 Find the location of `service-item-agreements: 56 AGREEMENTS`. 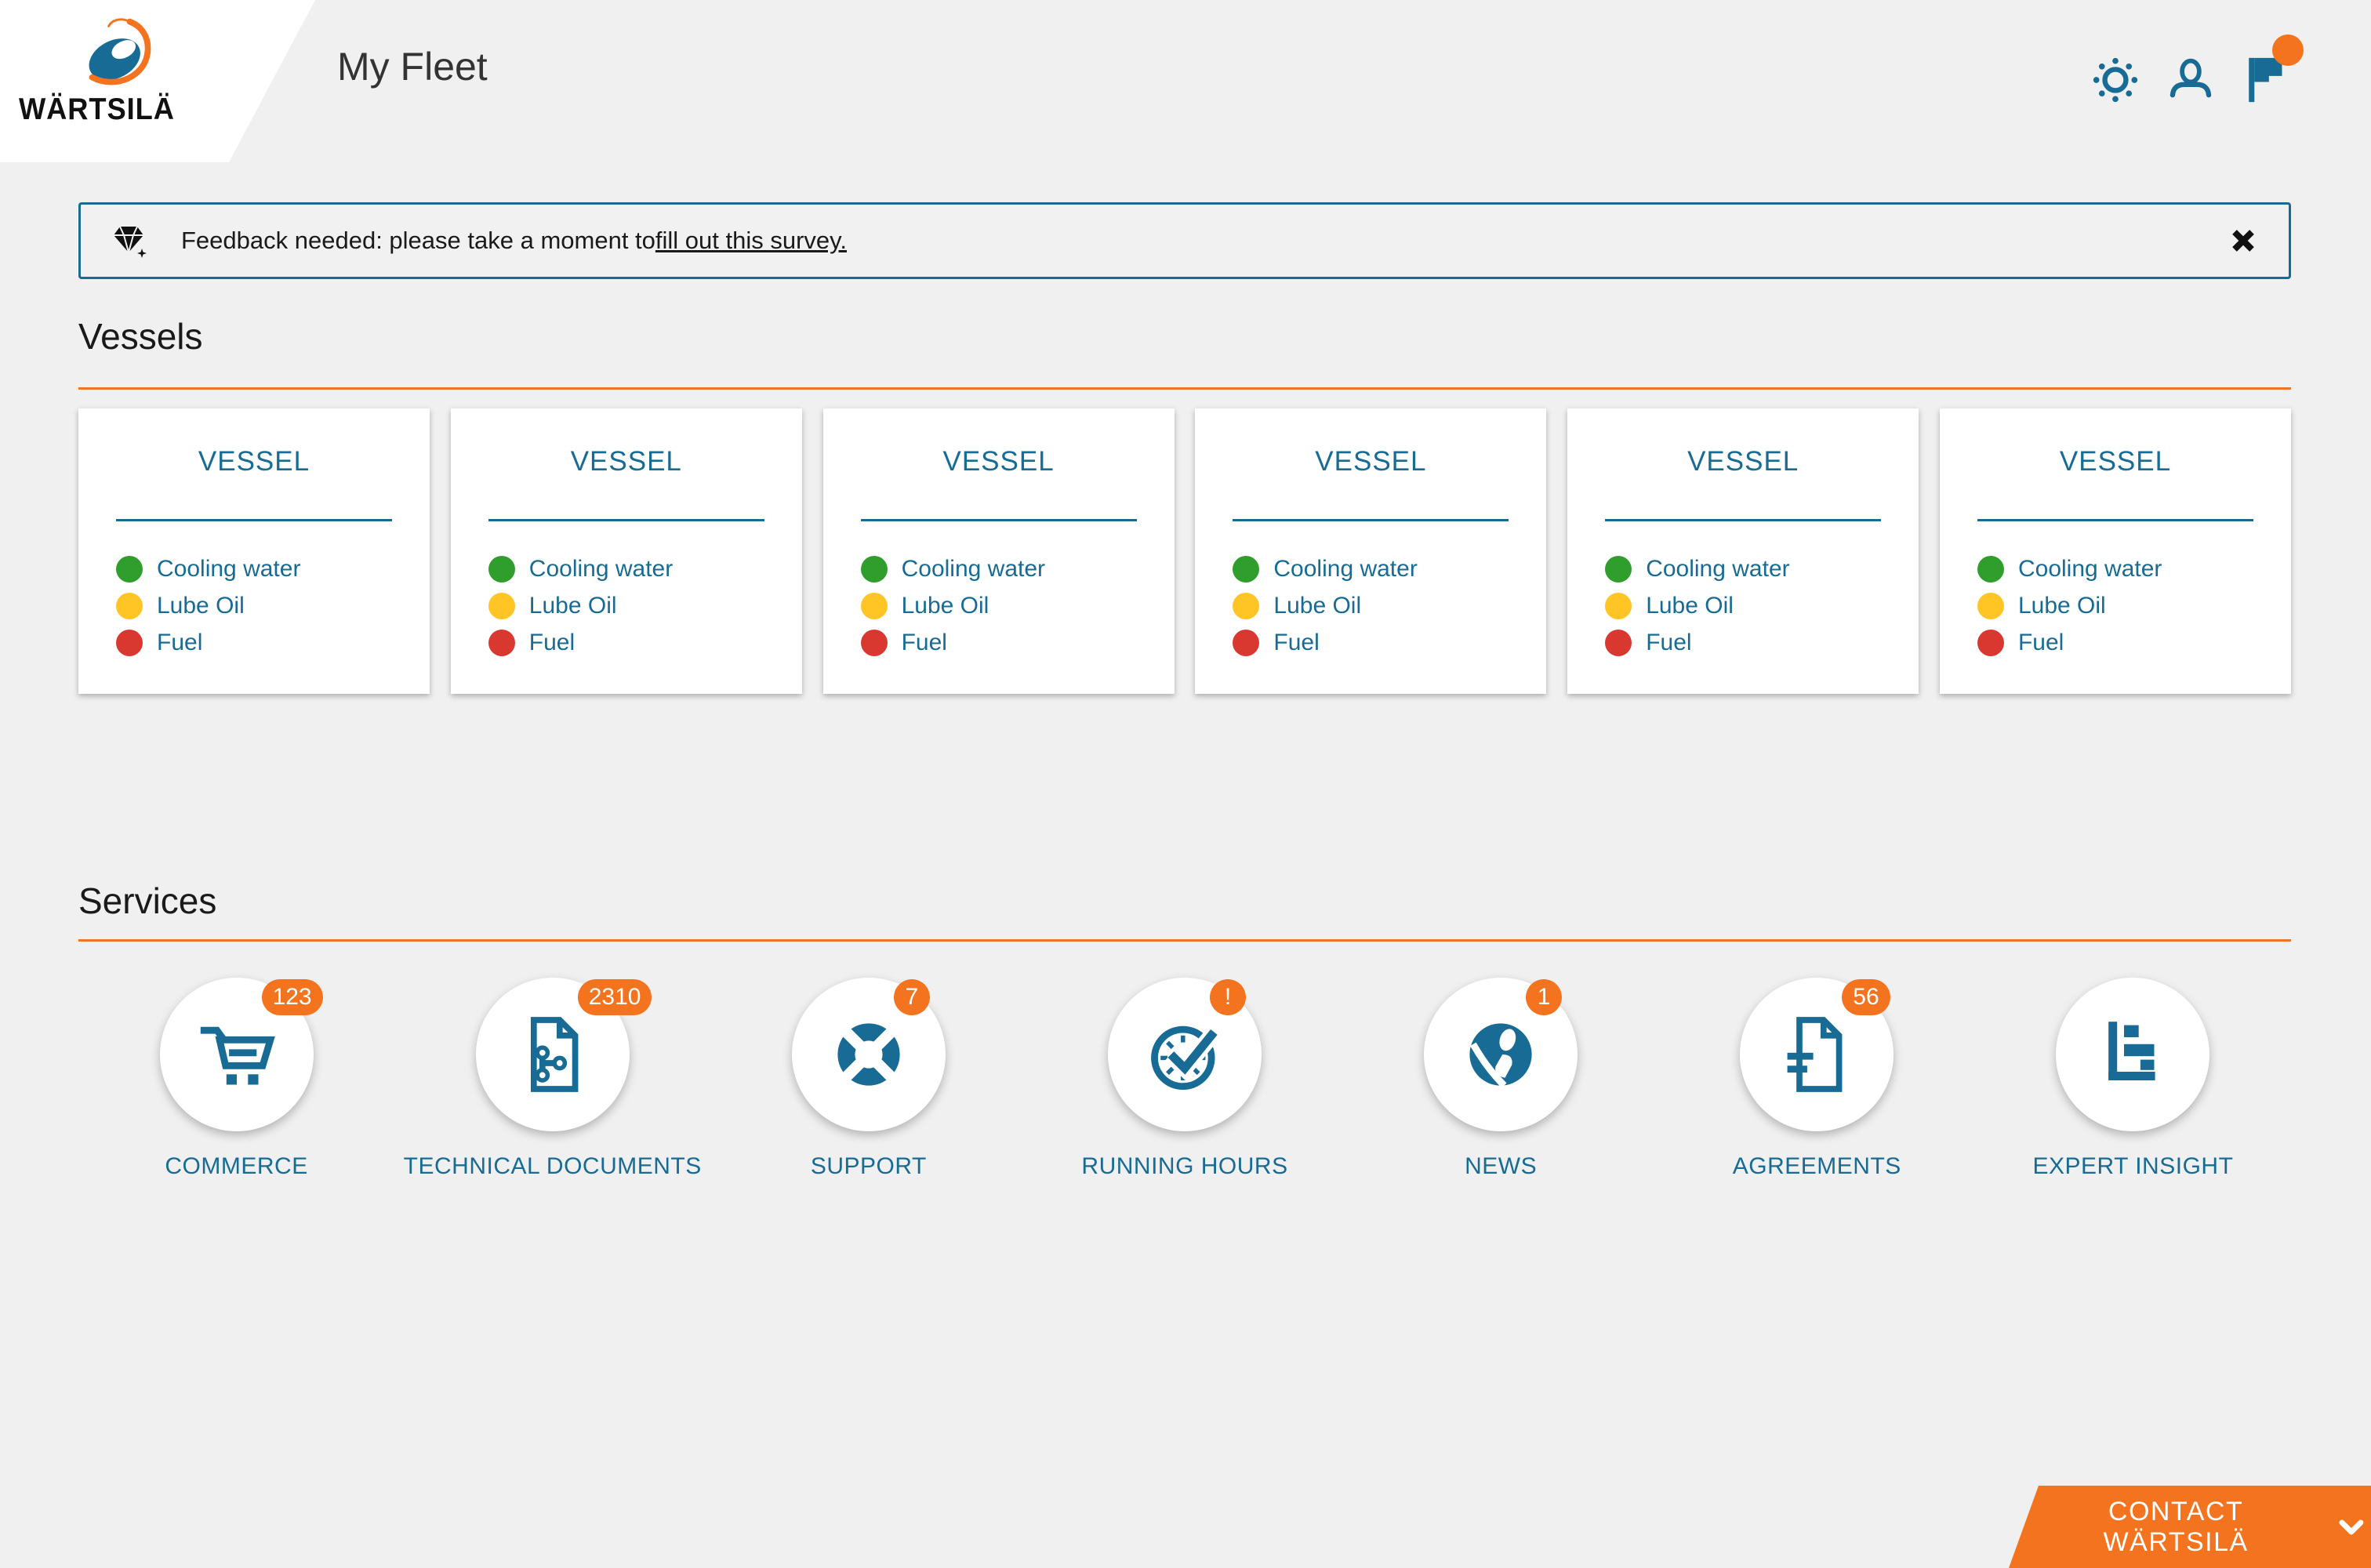

service-item-agreements: 56 AGREEMENTS is located at coordinates (1817, 1079).